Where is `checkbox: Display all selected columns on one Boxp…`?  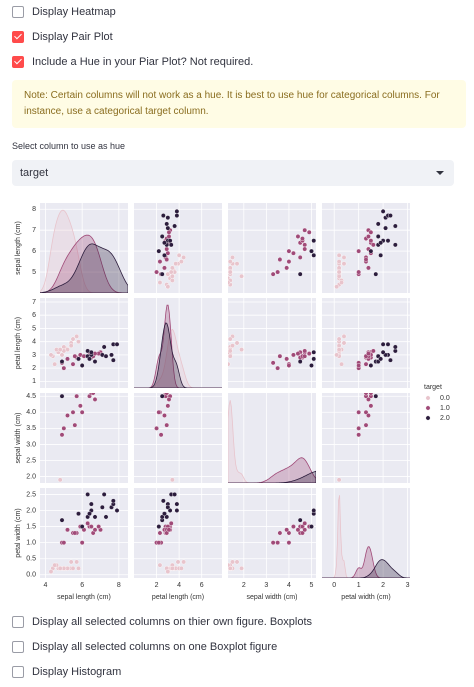 checkbox: Display all selected columns on one Boxp… is located at coordinates (144, 647).